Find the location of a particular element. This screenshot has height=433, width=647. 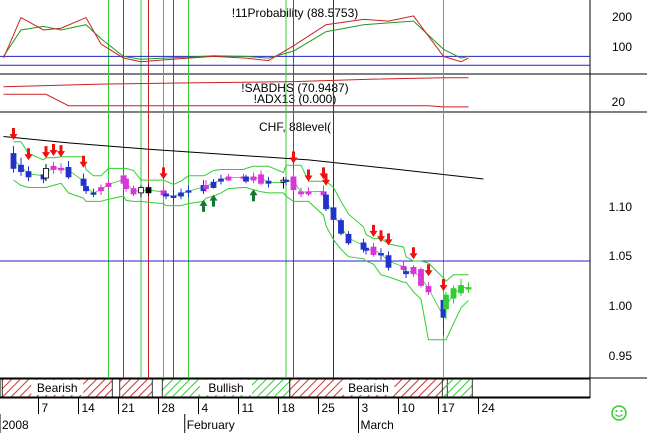

x-axis: 7 14 21 28 4 11 18 25 3 10 17 24 2008 February March is located at coordinates (295, 415).